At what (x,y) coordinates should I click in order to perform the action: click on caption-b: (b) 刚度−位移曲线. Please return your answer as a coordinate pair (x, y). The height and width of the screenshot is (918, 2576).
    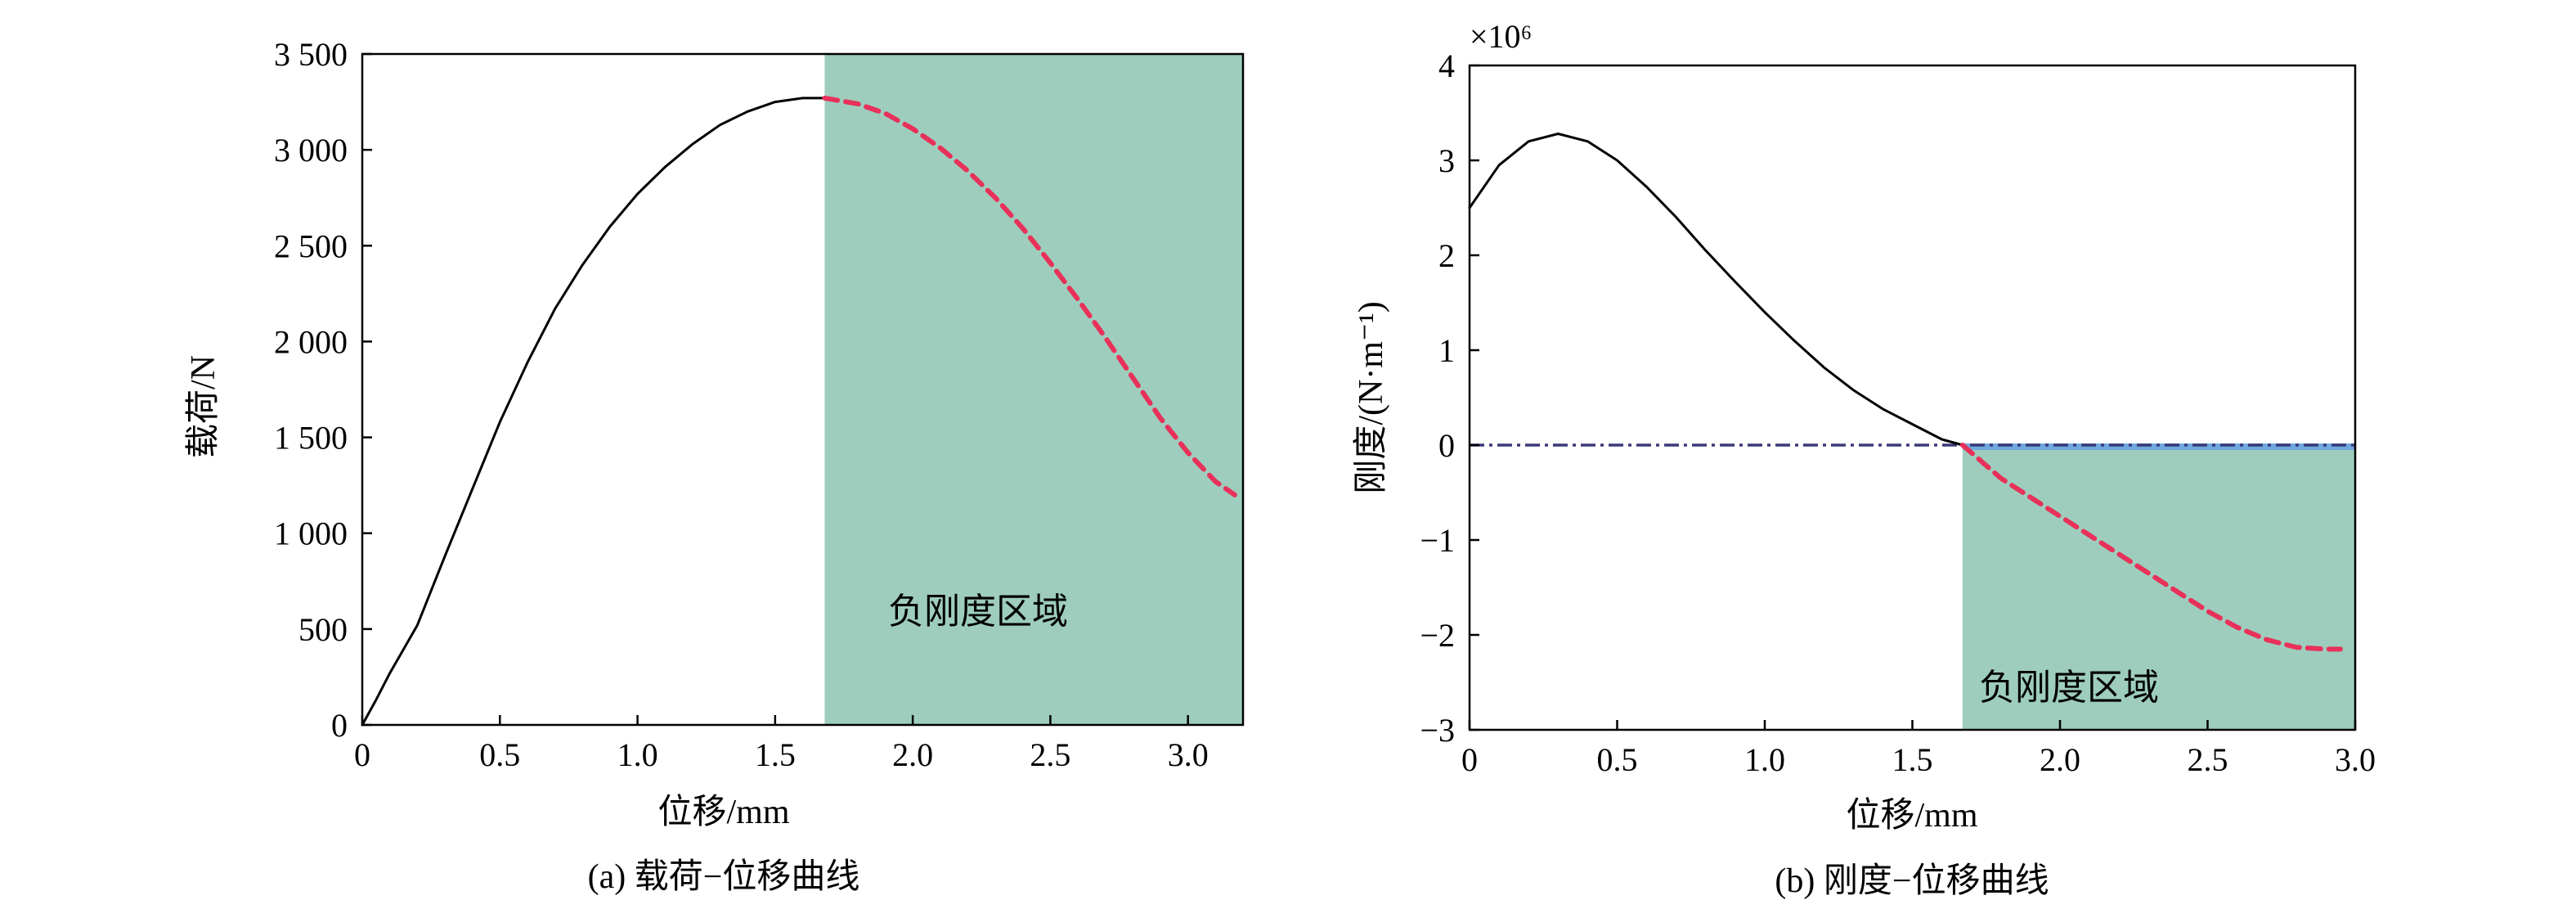
    Looking at the image, I should click on (1912, 881).